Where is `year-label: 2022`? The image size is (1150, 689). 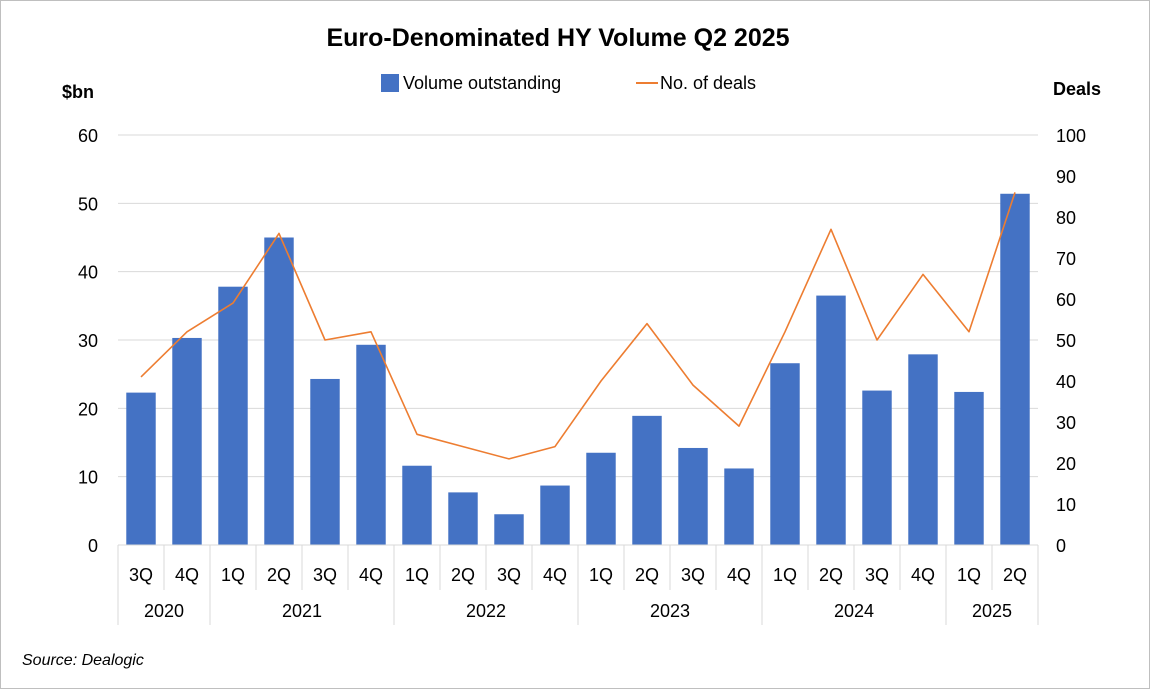
year-label: 2022 is located at coordinates (486, 611).